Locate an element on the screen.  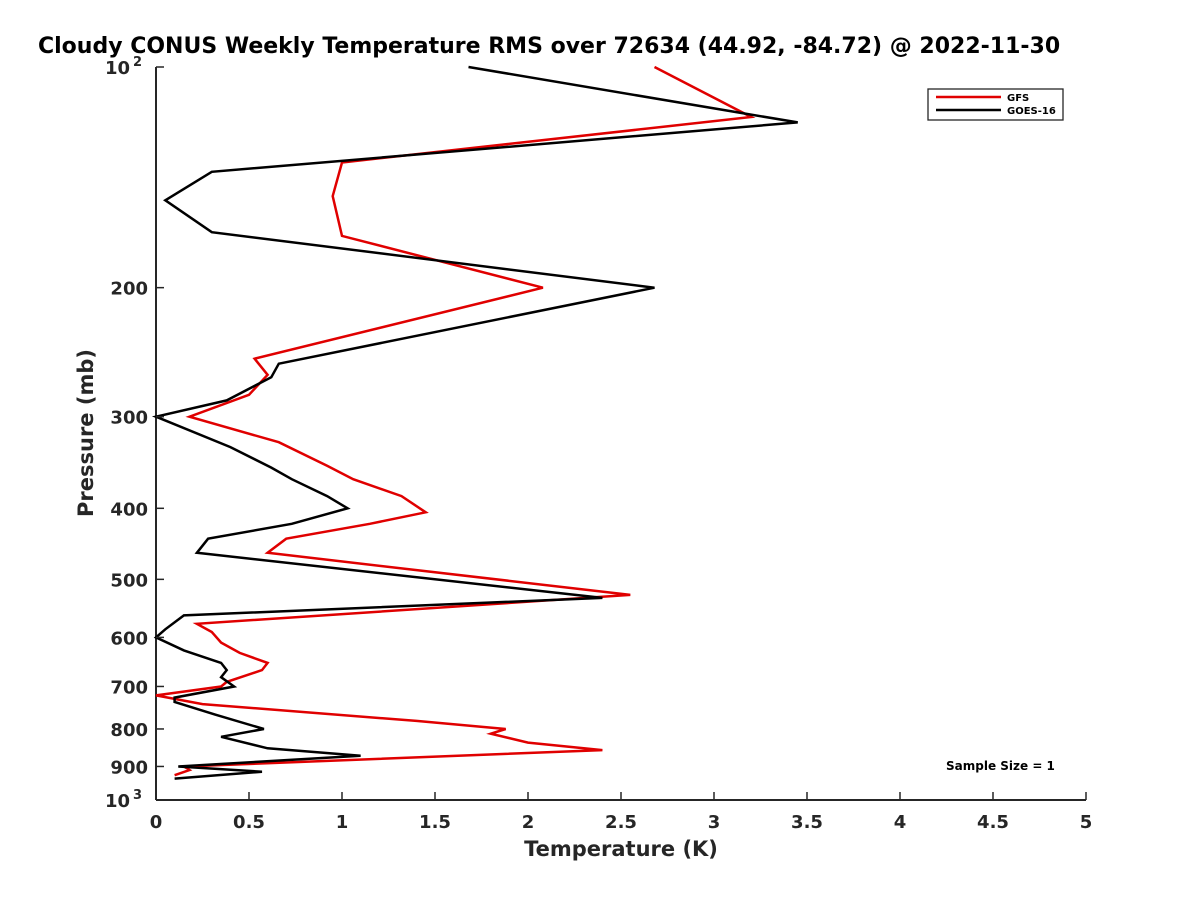
y-tick-label: 900 is located at coordinates (129, 767).